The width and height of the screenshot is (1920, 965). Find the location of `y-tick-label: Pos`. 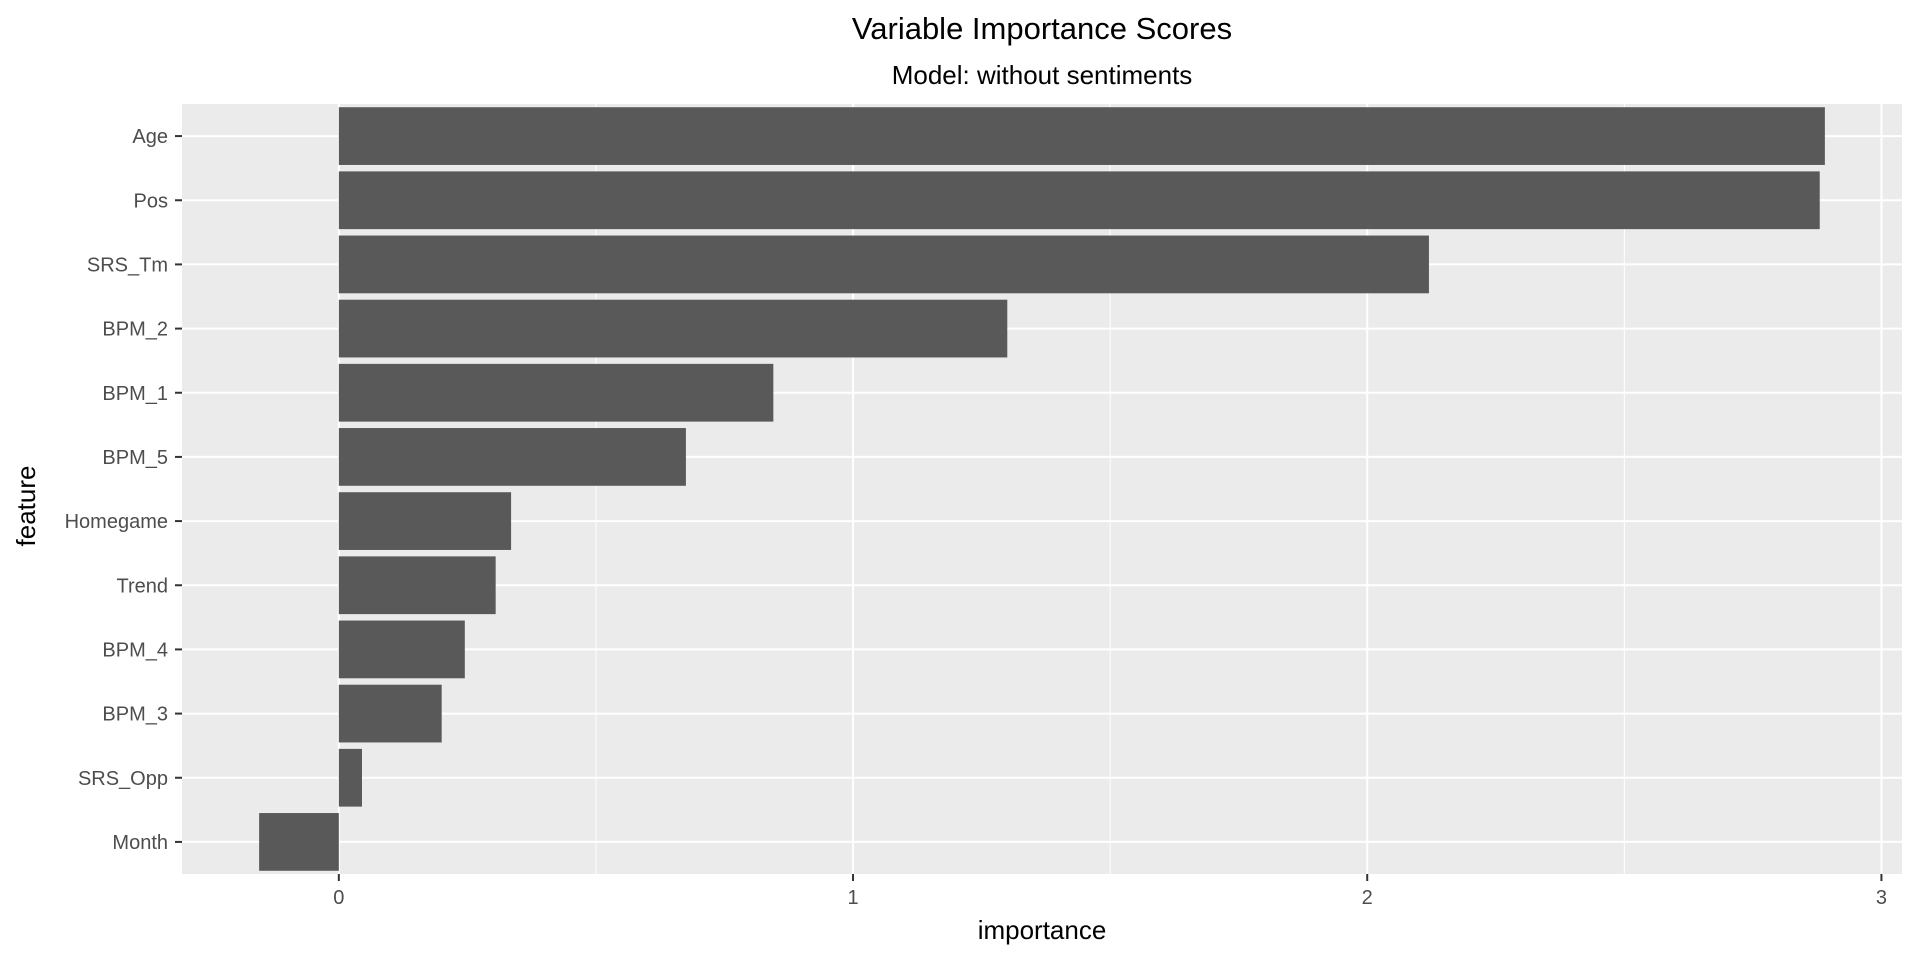

y-tick-label: Pos is located at coordinates (151, 201).